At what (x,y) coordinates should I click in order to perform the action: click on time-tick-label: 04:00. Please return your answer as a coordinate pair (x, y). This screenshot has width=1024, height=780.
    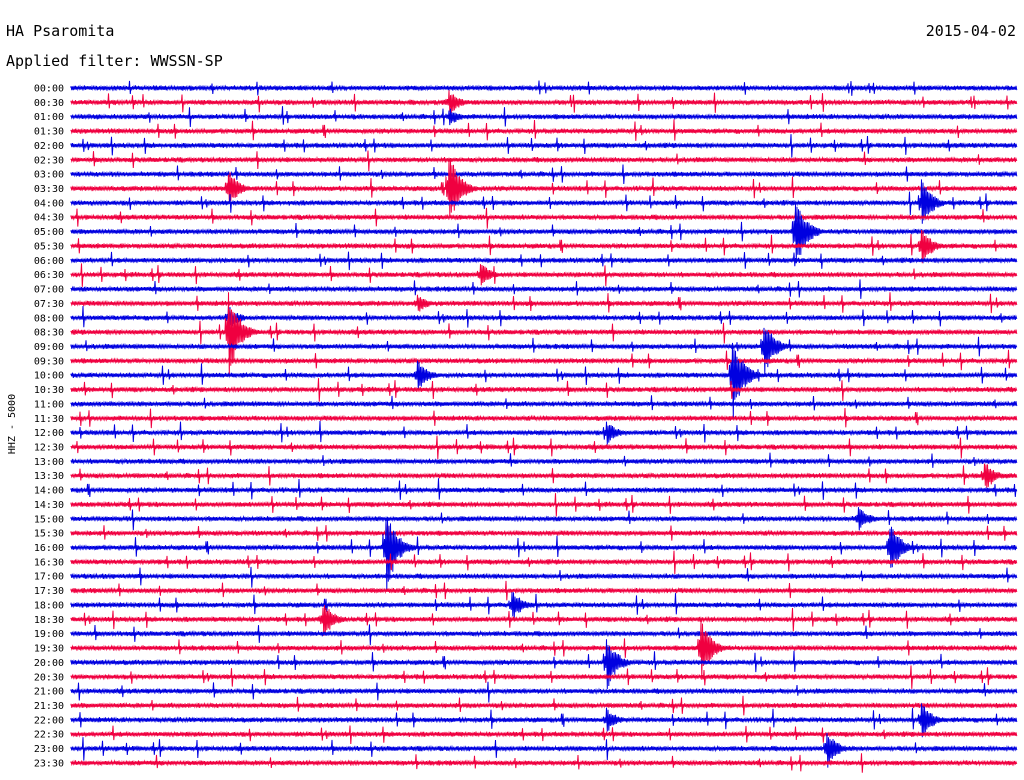
    Looking at the image, I should click on (49, 203).